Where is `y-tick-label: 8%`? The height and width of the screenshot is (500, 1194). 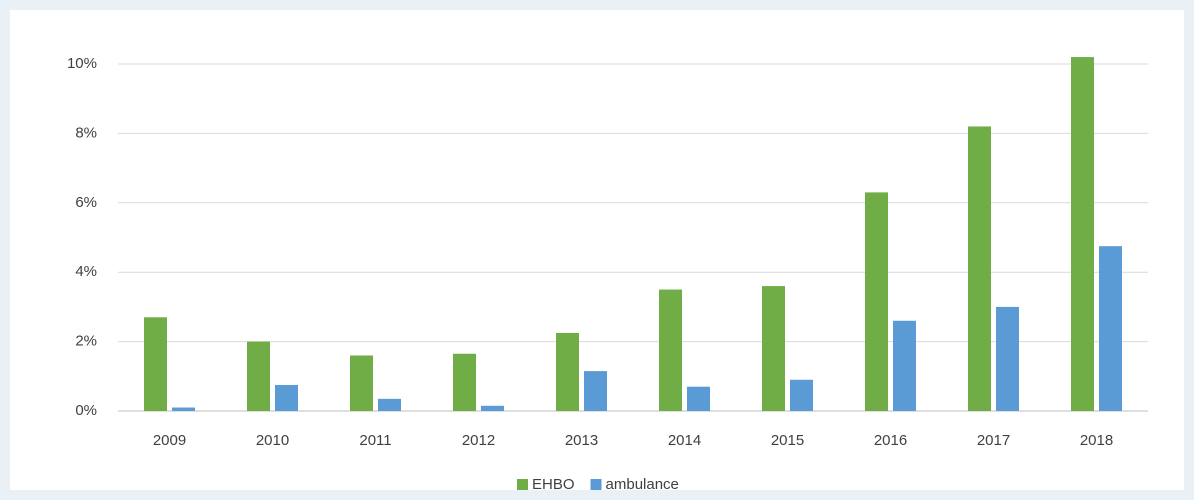 y-tick-label: 8% is located at coordinates (86, 132).